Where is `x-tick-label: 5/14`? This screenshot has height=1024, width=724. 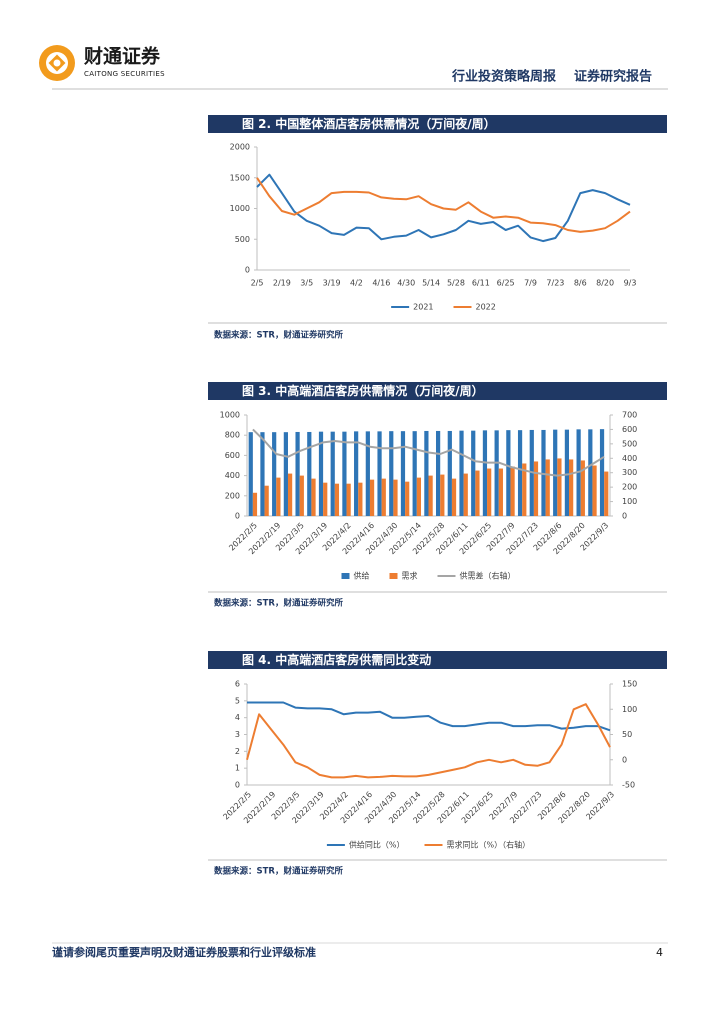 x-tick-label: 5/14 is located at coordinates (431, 283).